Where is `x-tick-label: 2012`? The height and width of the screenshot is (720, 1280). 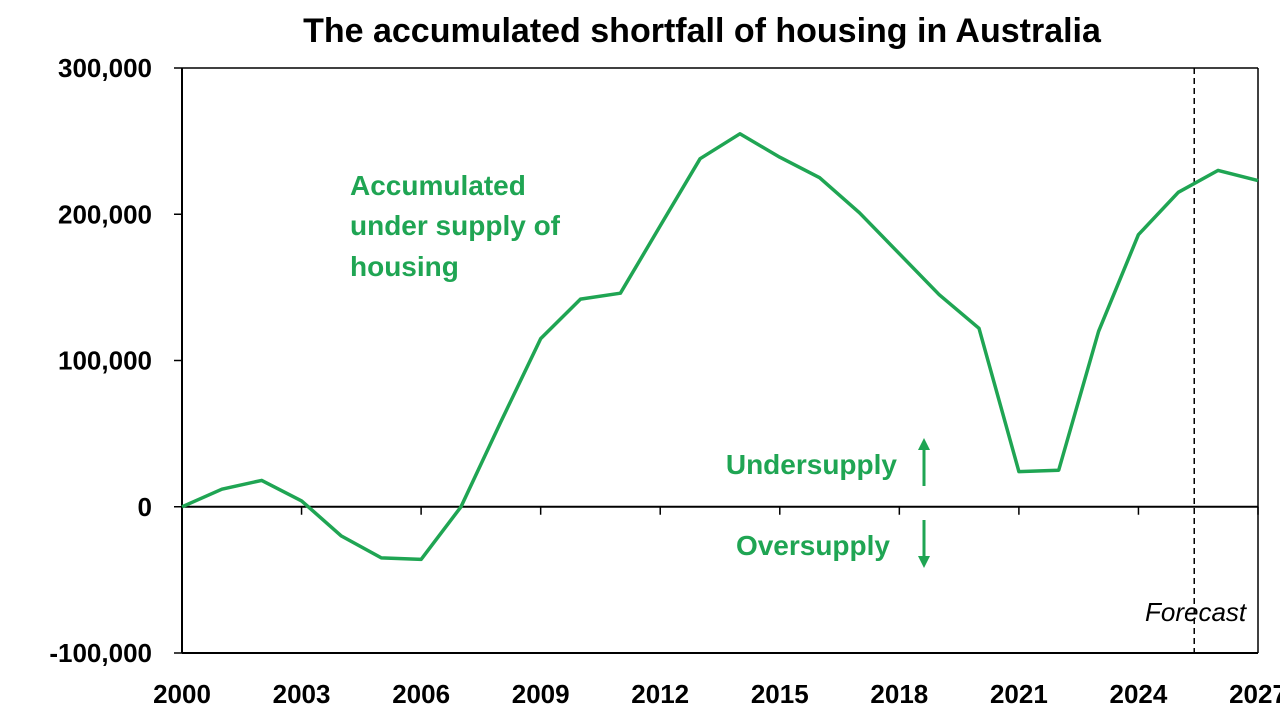 x-tick-label: 2012 is located at coordinates (660, 694).